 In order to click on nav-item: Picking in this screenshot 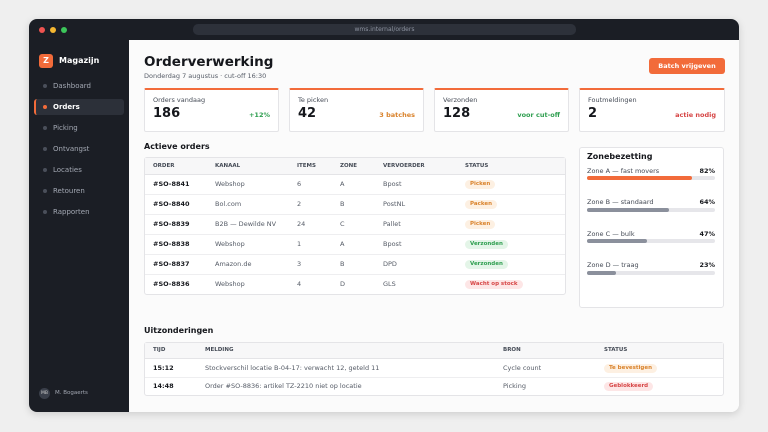, I will do `click(65, 127)`.